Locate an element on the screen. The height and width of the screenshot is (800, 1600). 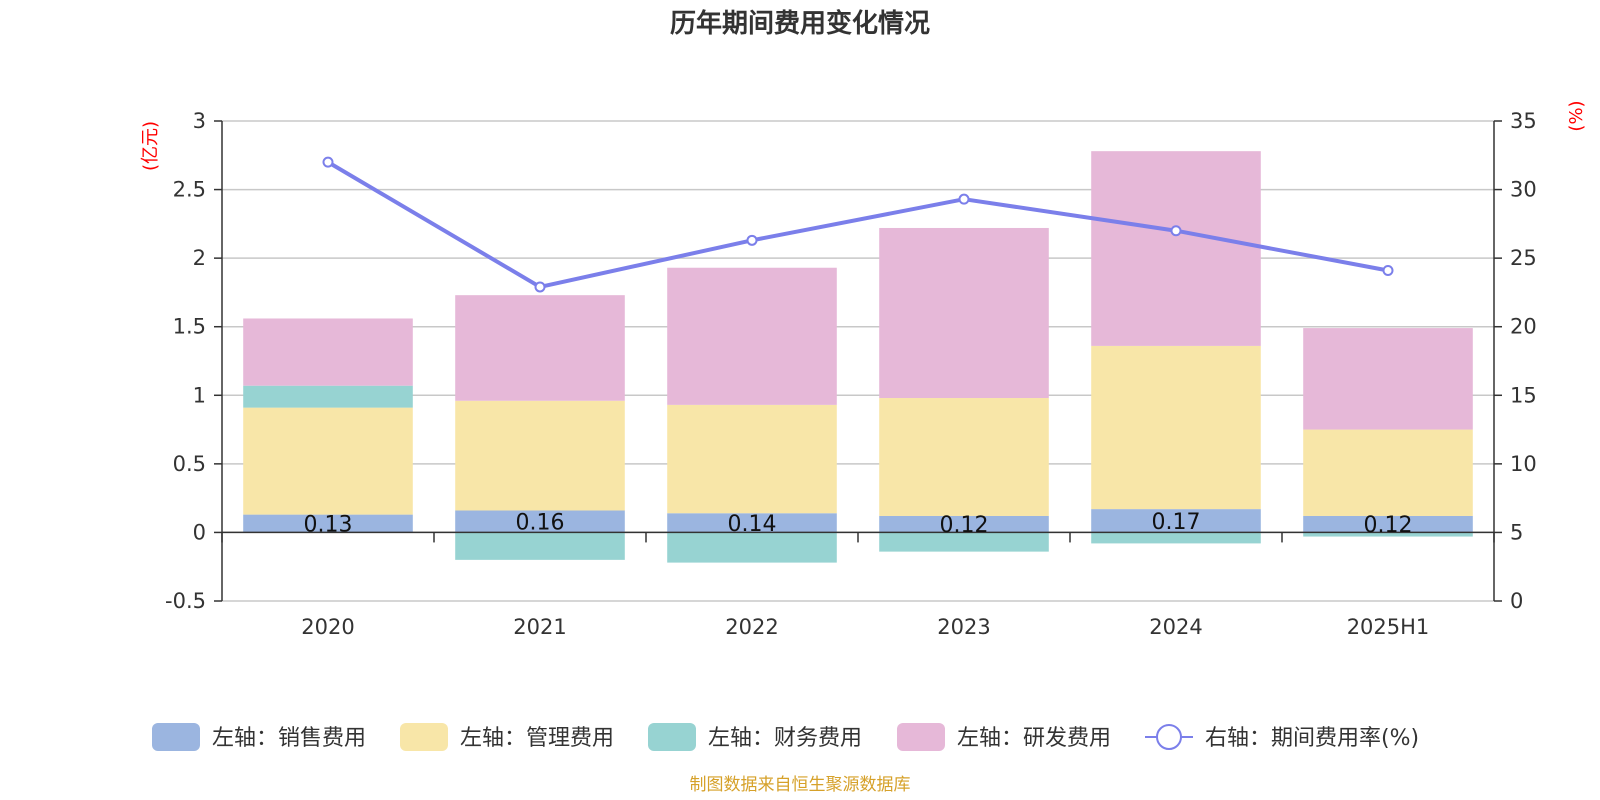
right-axis-tick-label: 5 is located at coordinates (1516, 532).